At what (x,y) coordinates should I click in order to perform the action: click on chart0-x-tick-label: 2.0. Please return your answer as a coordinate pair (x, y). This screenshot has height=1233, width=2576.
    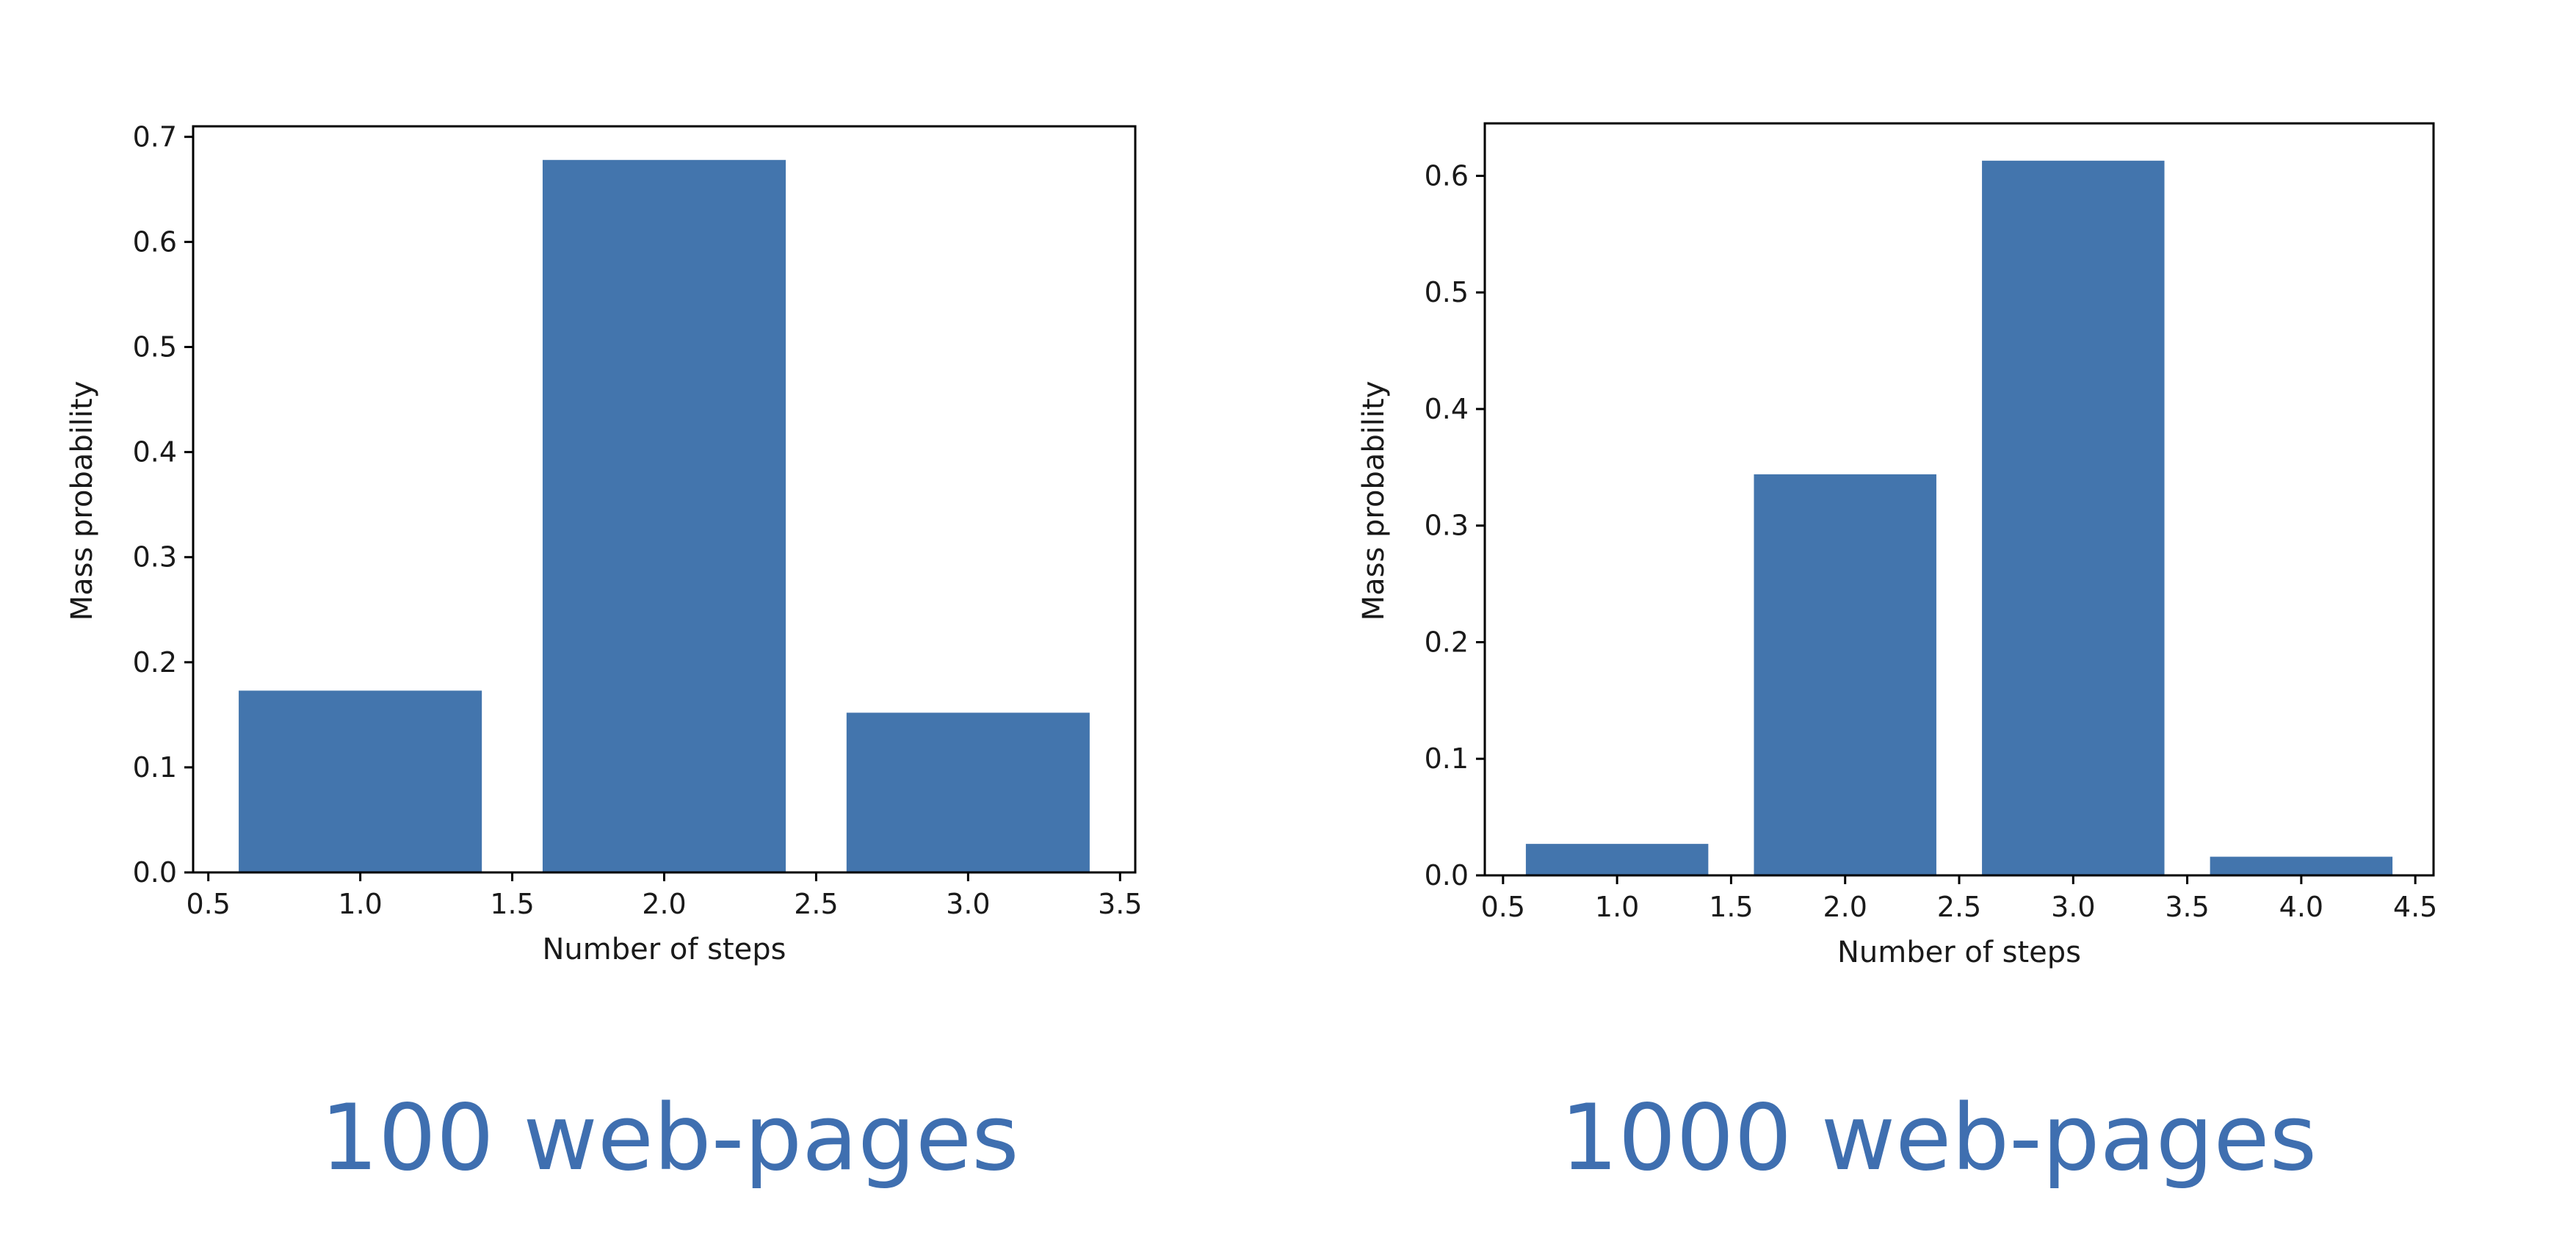
    Looking at the image, I should click on (664, 904).